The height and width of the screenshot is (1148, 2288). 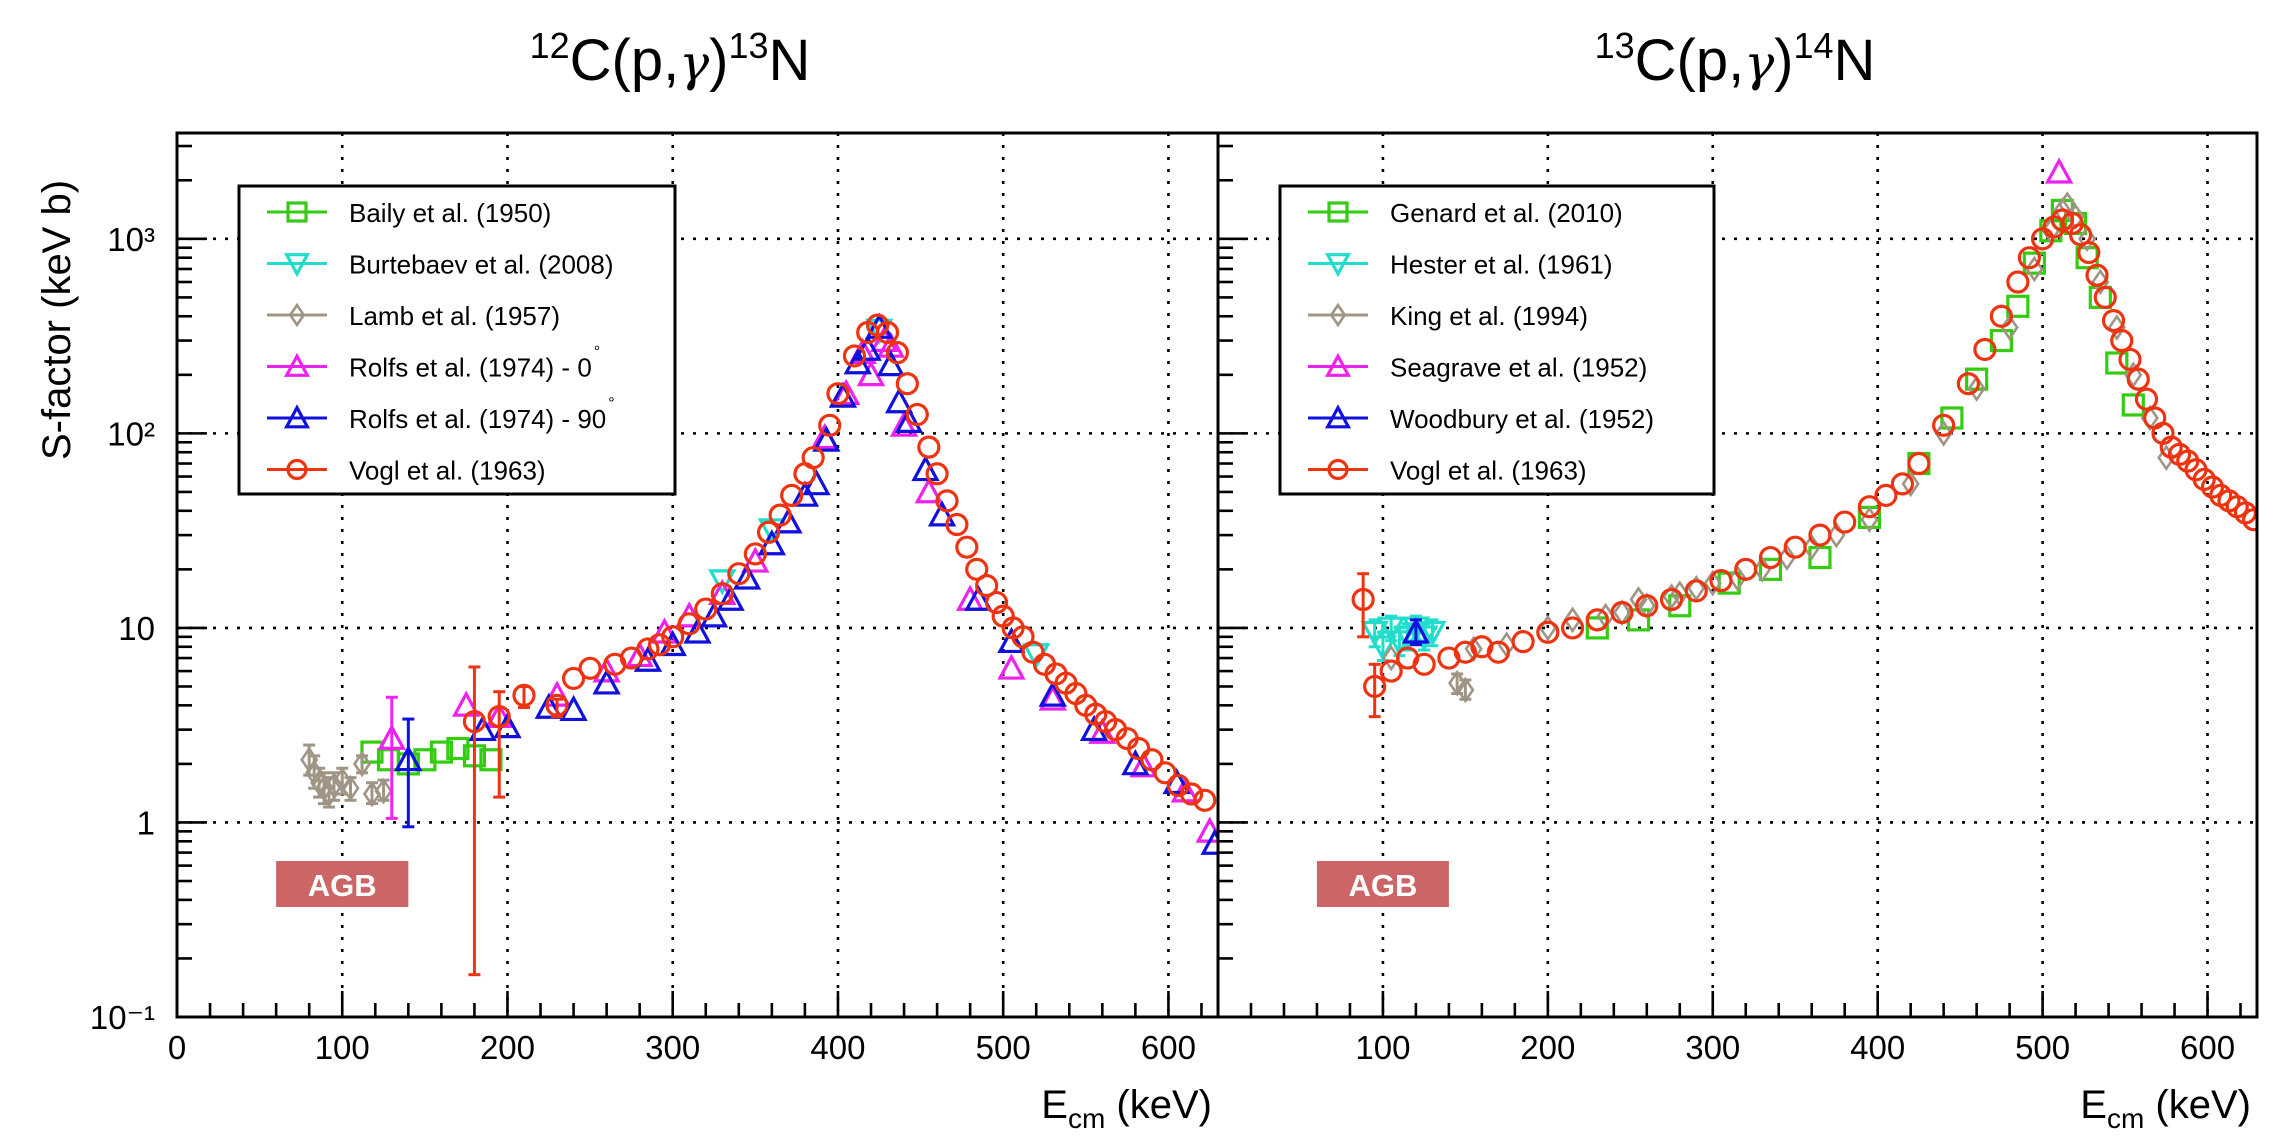 What do you see at coordinates (1877, 1047) in the screenshot?
I see `x-tick-label: 400` at bounding box center [1877, 1047].